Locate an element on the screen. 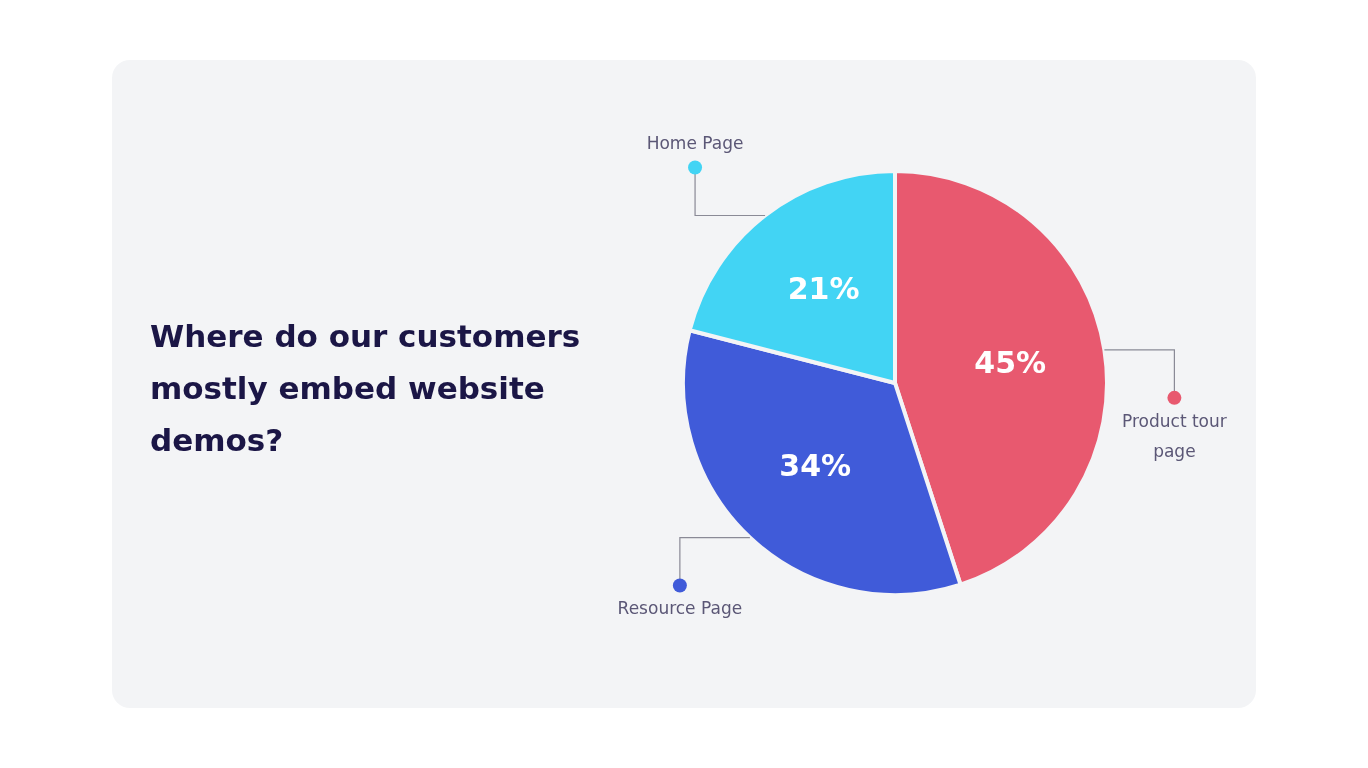 This screenshot has width=1368, height=768. legend-label: Product tour page is located at coordinates (1174, 435).